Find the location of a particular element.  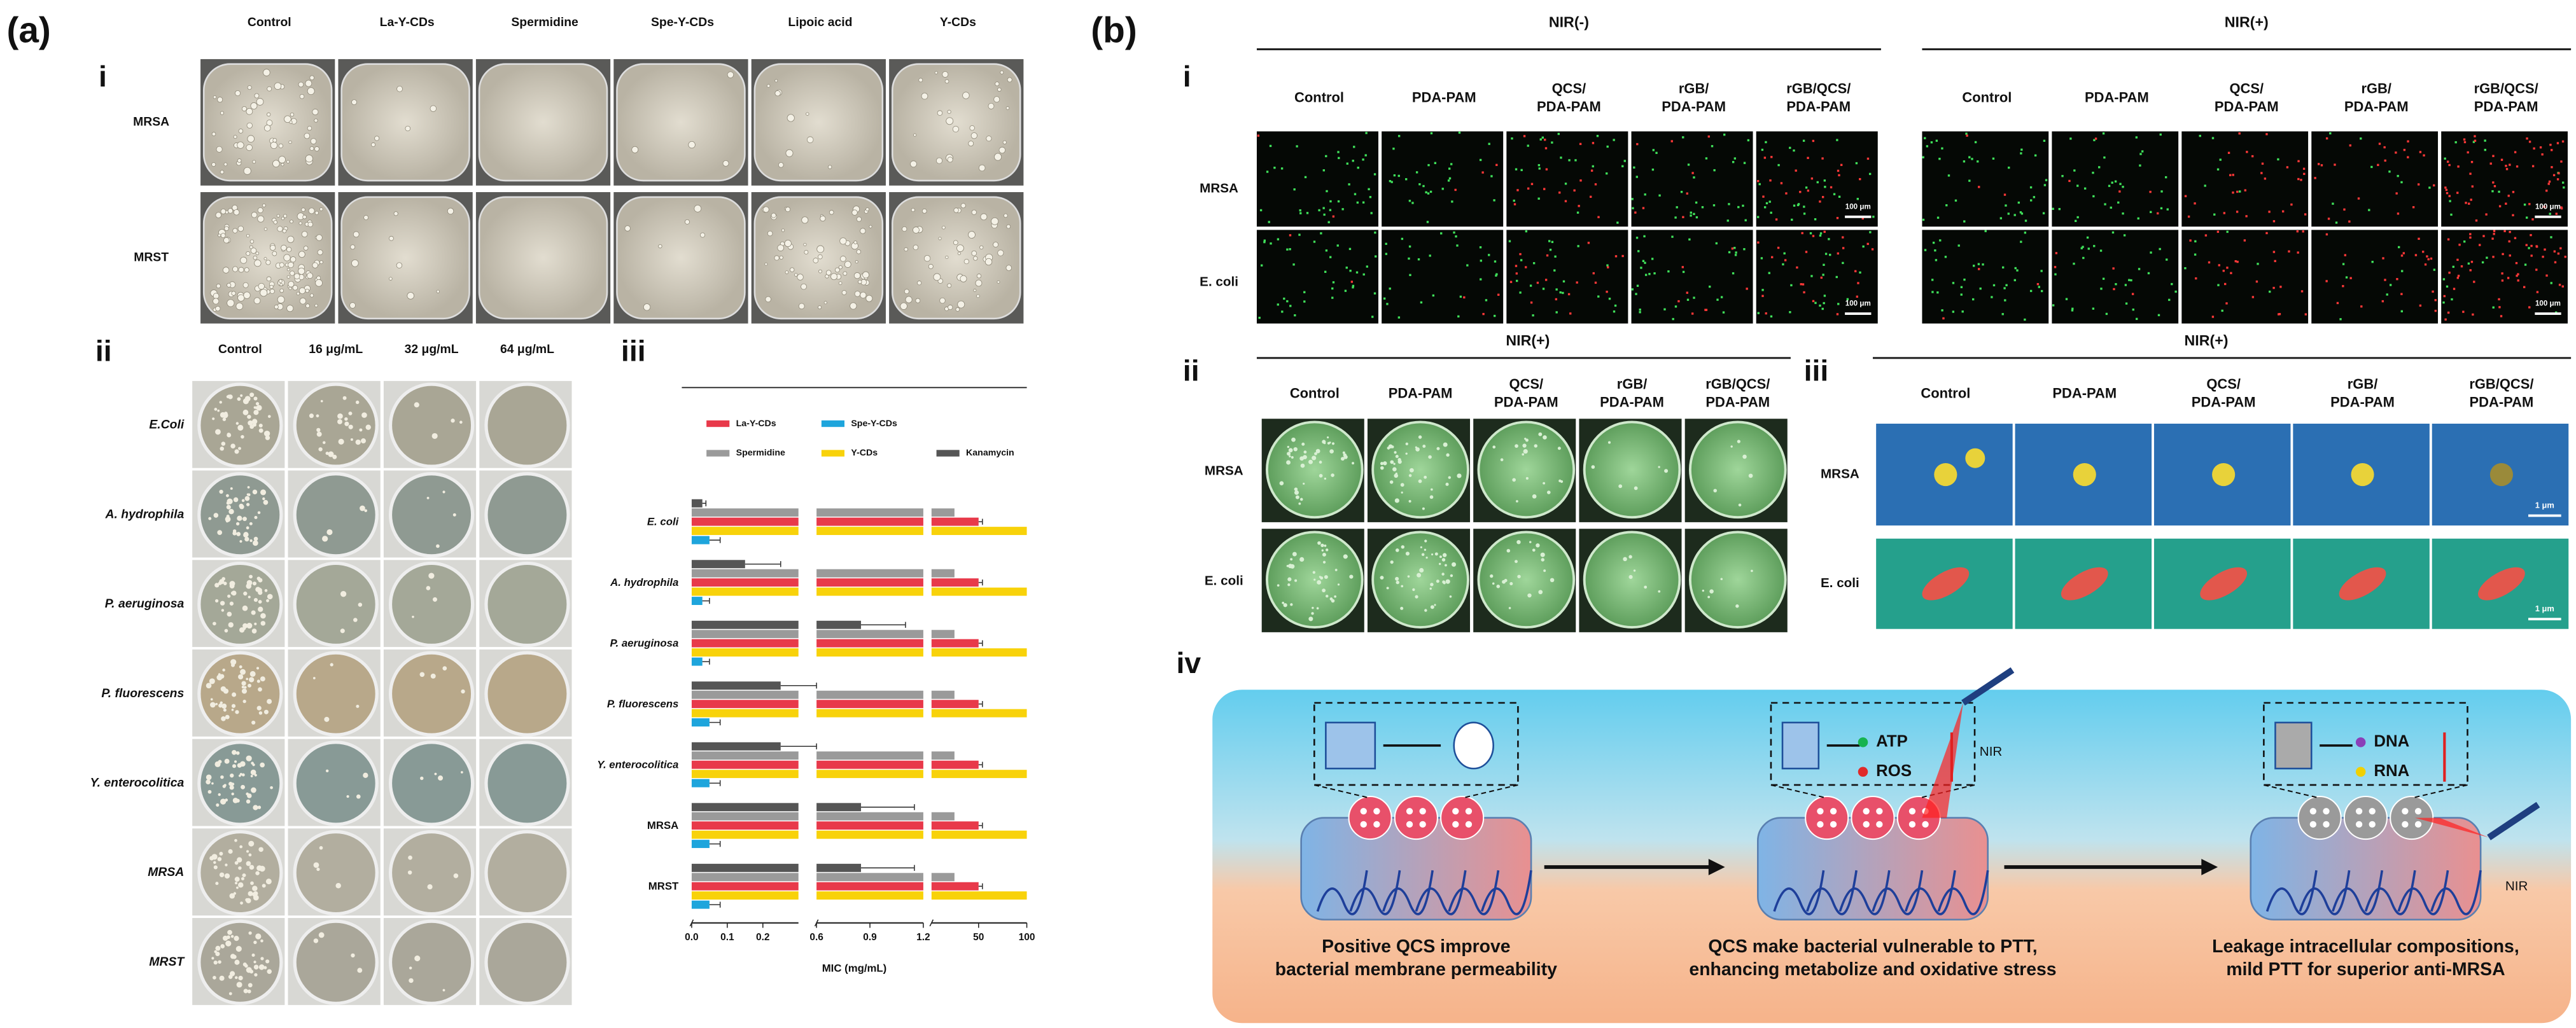

fluorescence-image is located at coordinates (2375, 277).